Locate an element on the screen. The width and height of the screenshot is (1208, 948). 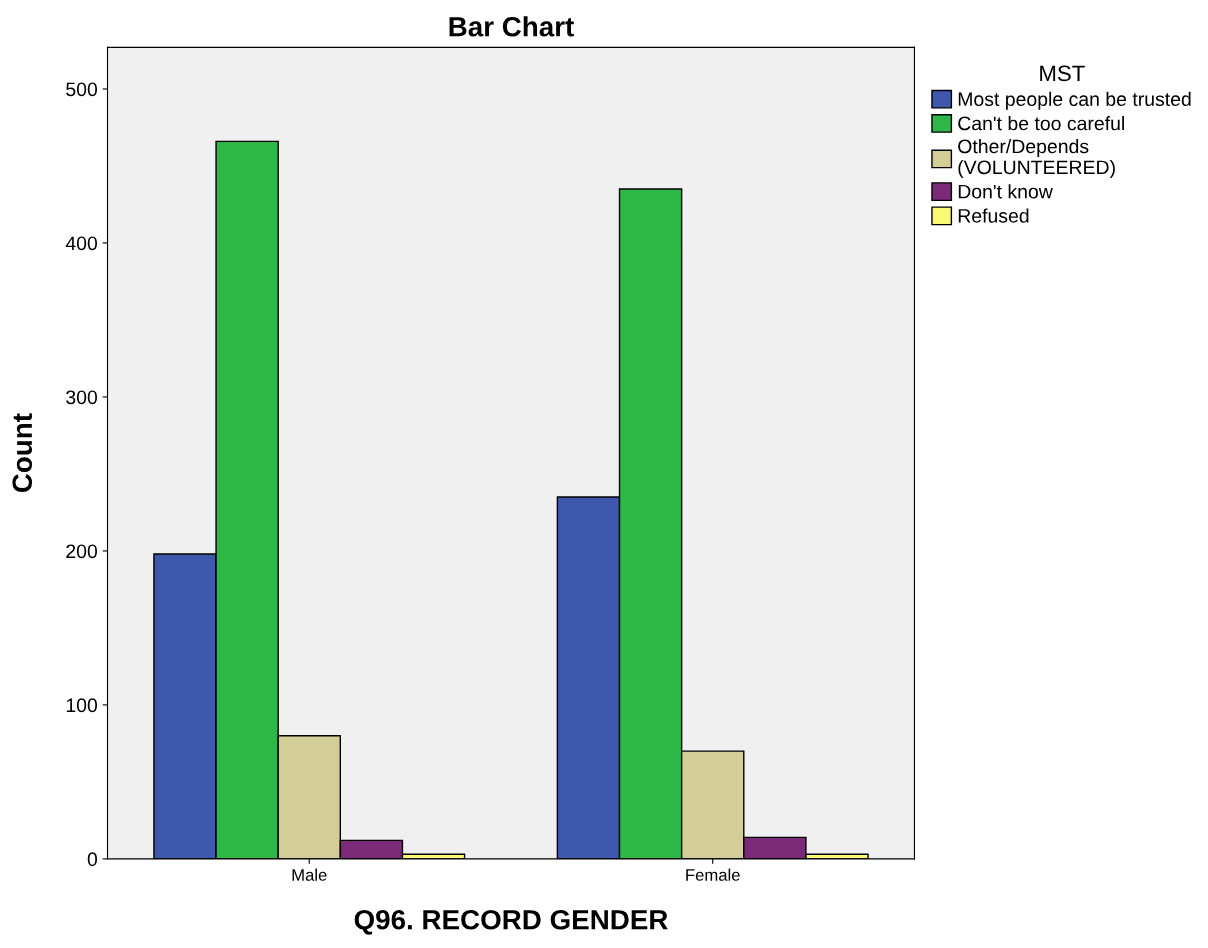
legend-title: MST is located at coordinates (1062, 73).